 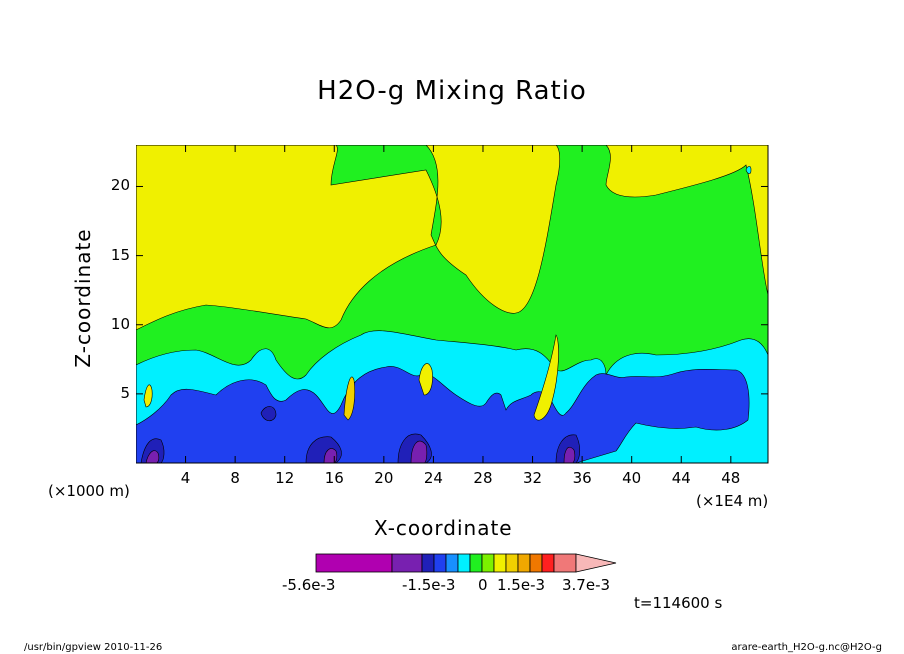 What do you see at coordinates (452, 91) in the screenshot?
I see `chart-title: H2O-g Mixing Ratio` at bounding box center [452, 91].